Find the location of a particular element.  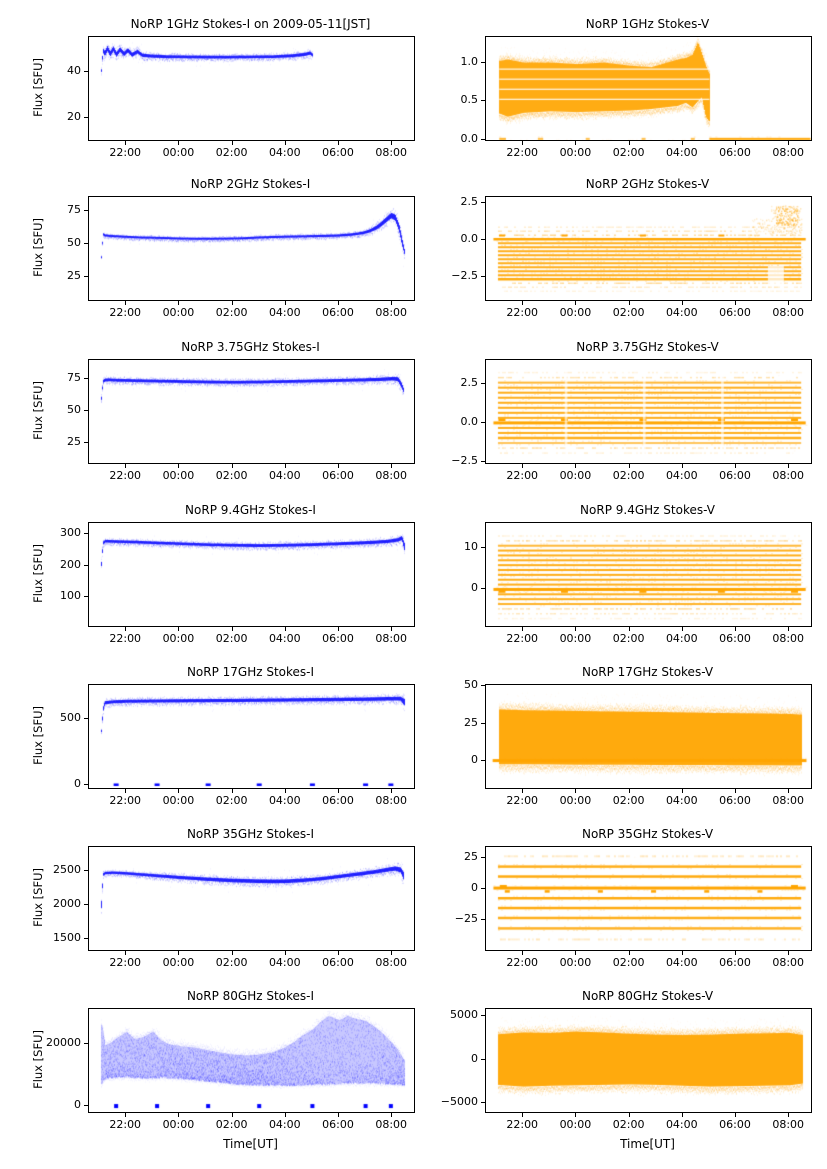

panel-title: NoRP 80GHz Stokes-V is located at coordinates (647, 996).